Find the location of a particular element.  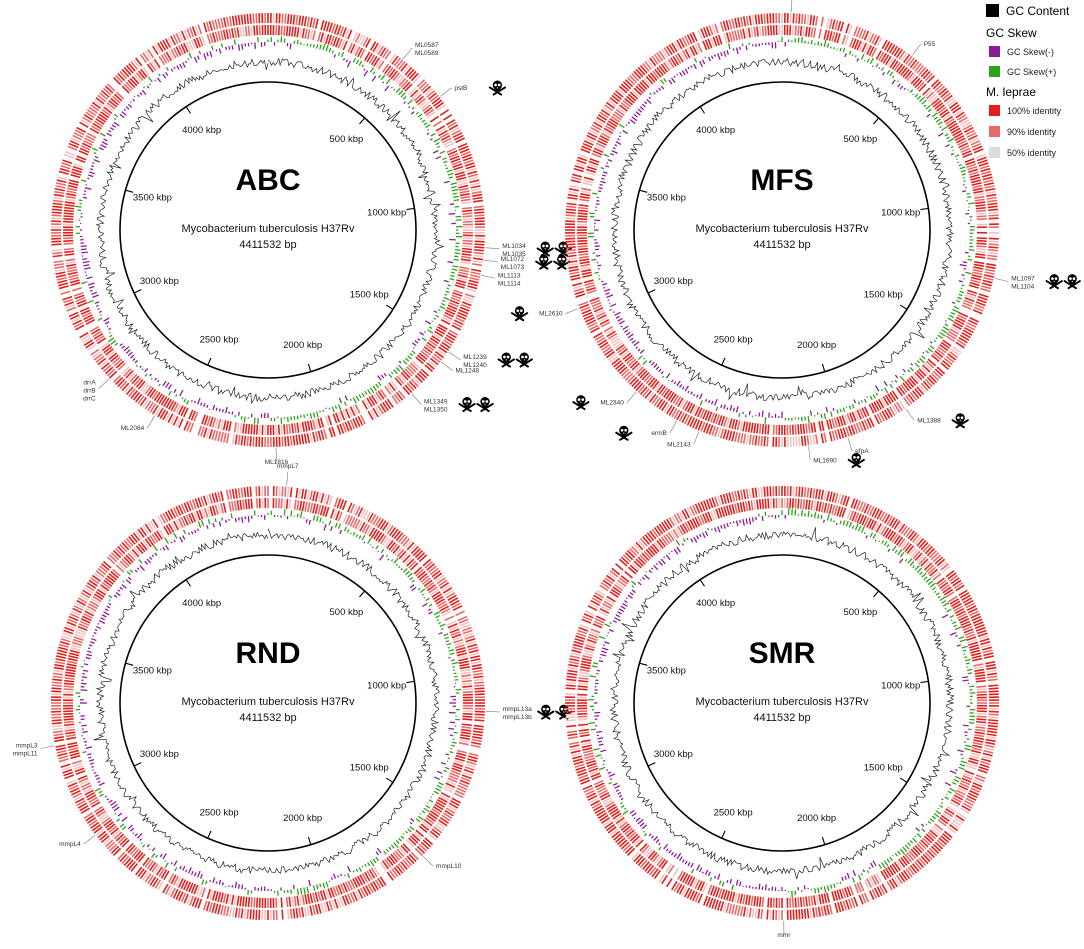

scale-tick-label: 1500 kbp is located at coordinates (883, 294).